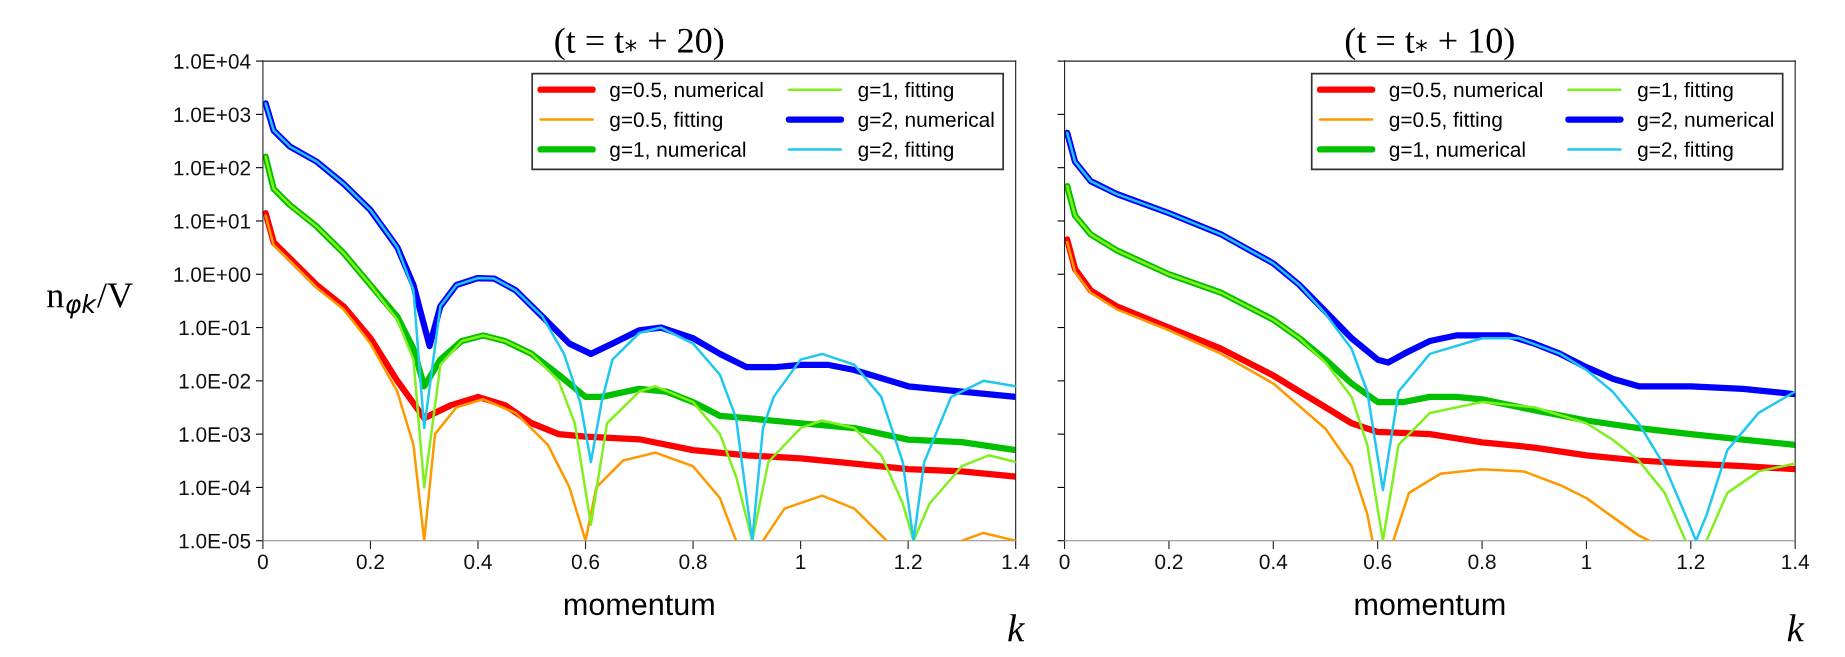  Describe the element at coordinates (212, 221) in the screenshot. I see `y-tick-label: 1.0E+01` at that location.